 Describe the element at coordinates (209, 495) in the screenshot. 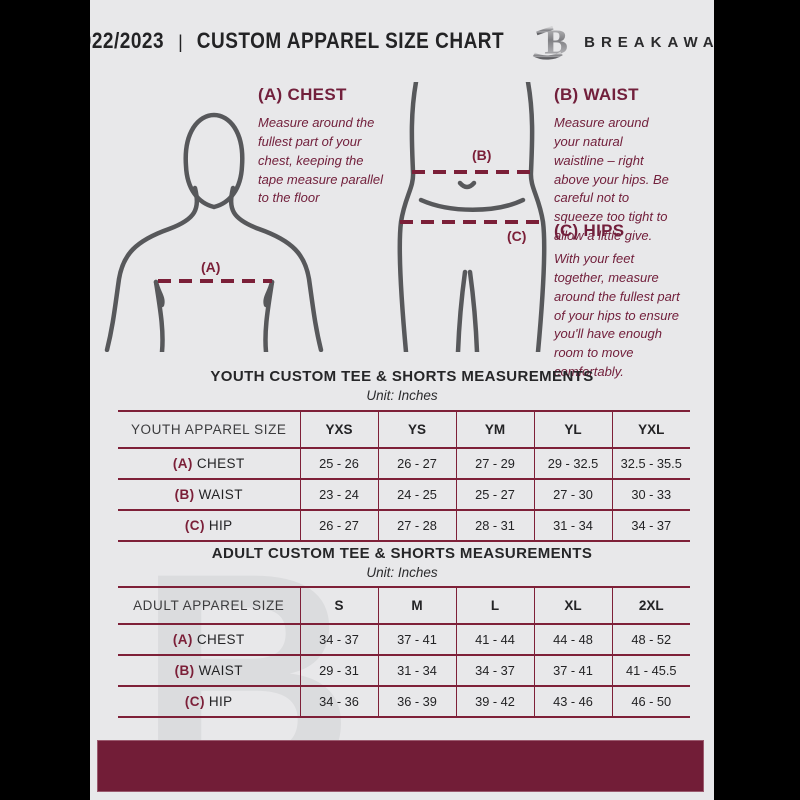

I see `youth-waist-label: (B) WAIST` at that location.